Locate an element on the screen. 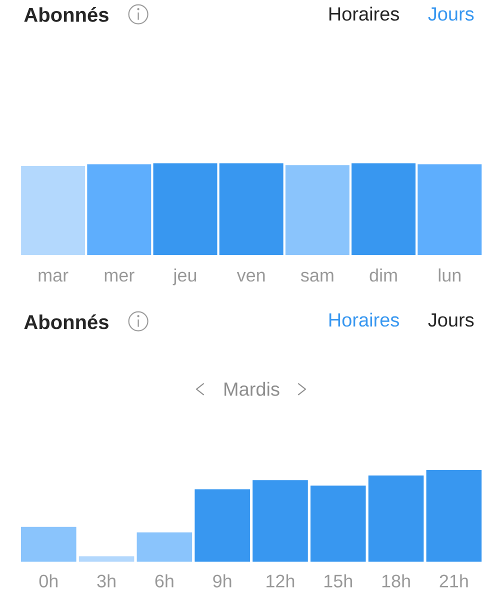  x-tick-label: 15h is located at coordinates (338, 581).